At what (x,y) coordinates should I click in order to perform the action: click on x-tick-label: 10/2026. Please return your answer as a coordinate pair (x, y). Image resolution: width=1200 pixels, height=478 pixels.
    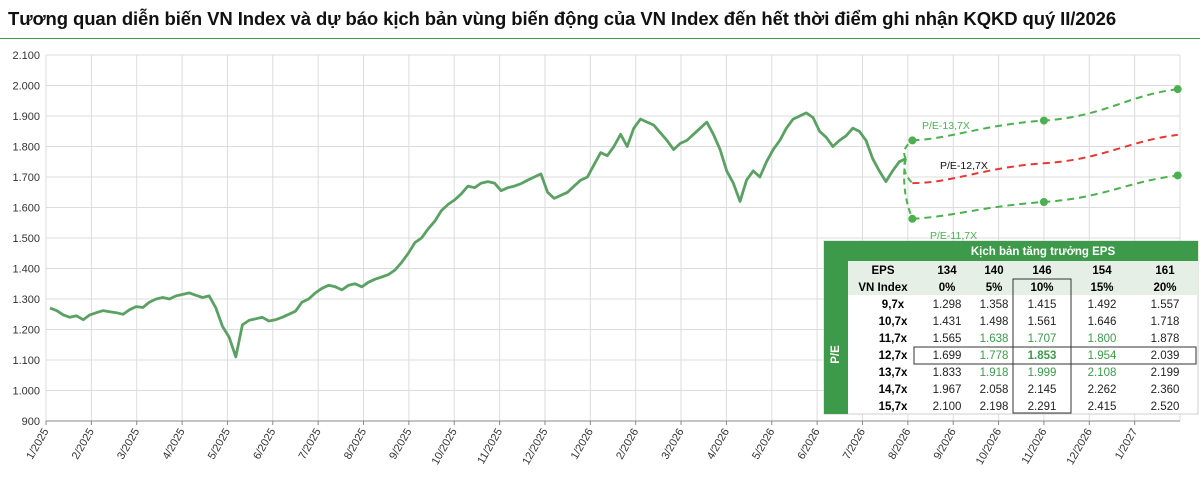
    Looking at the image, I should click on (989, 447).